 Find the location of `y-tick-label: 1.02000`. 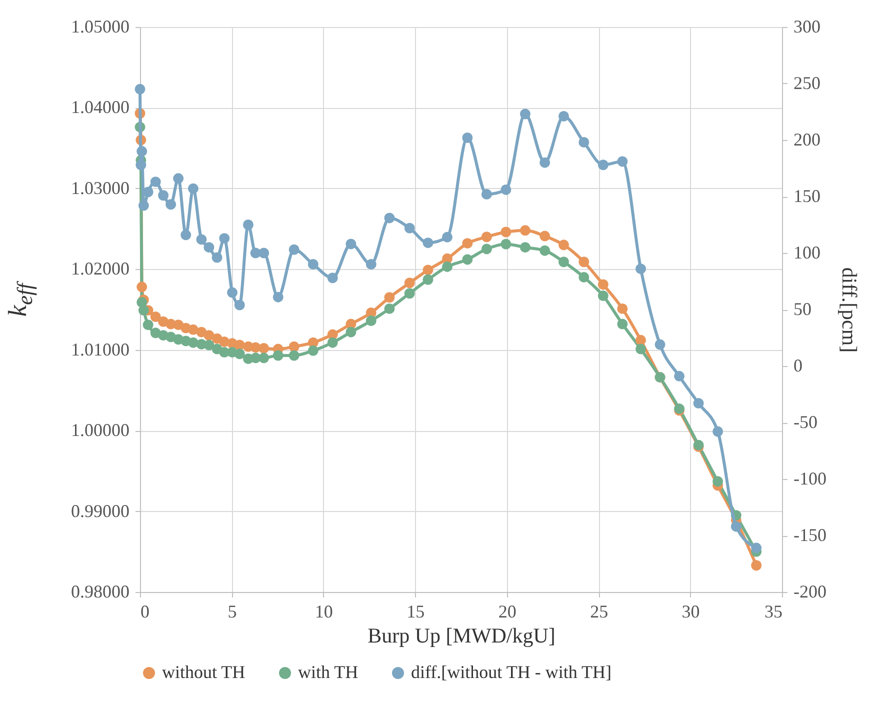

y-tick-label: 1.02000 is located at coordinates (100, 268).